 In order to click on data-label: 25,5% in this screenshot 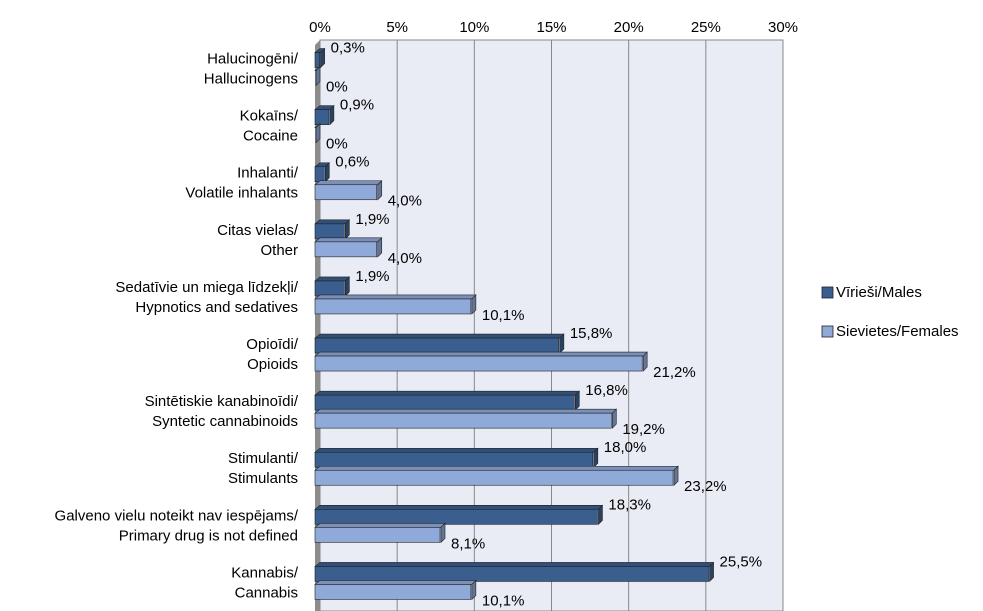, I will do `click(741, 561)`.